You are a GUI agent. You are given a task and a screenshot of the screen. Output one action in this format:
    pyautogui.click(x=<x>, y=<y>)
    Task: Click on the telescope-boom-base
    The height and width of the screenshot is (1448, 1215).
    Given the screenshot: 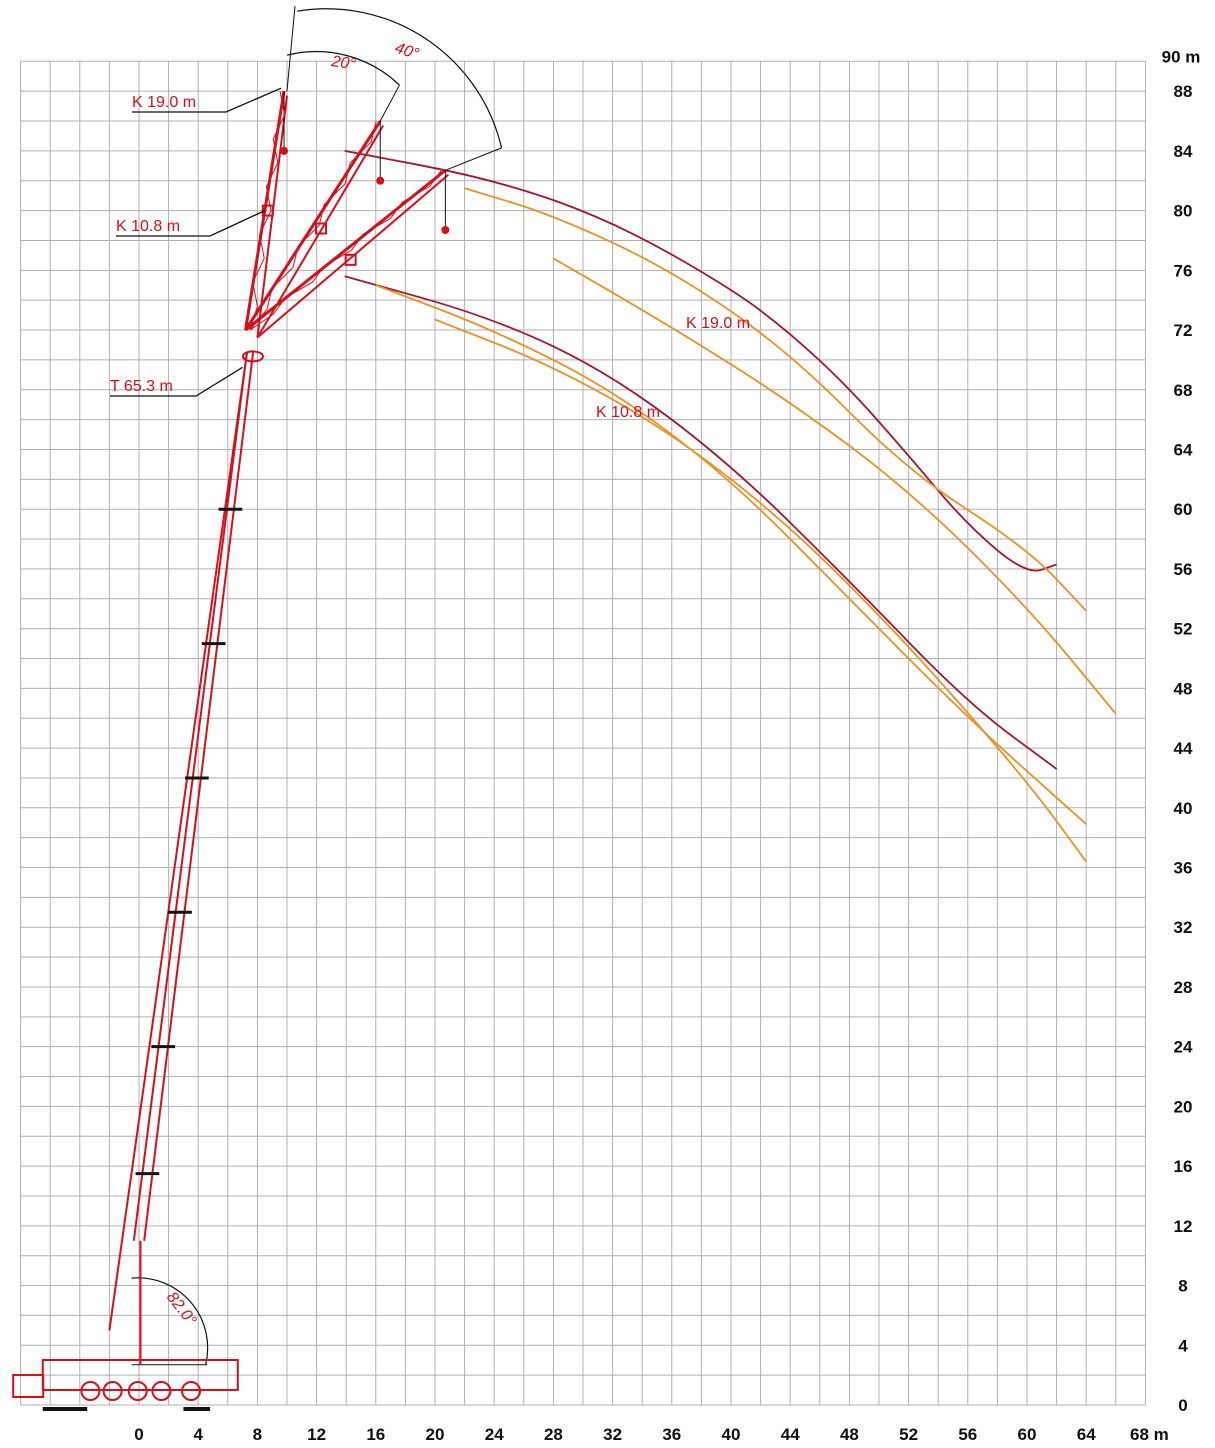 What is the action you would take?
    pyautogui.click(x=178, y=841)
    